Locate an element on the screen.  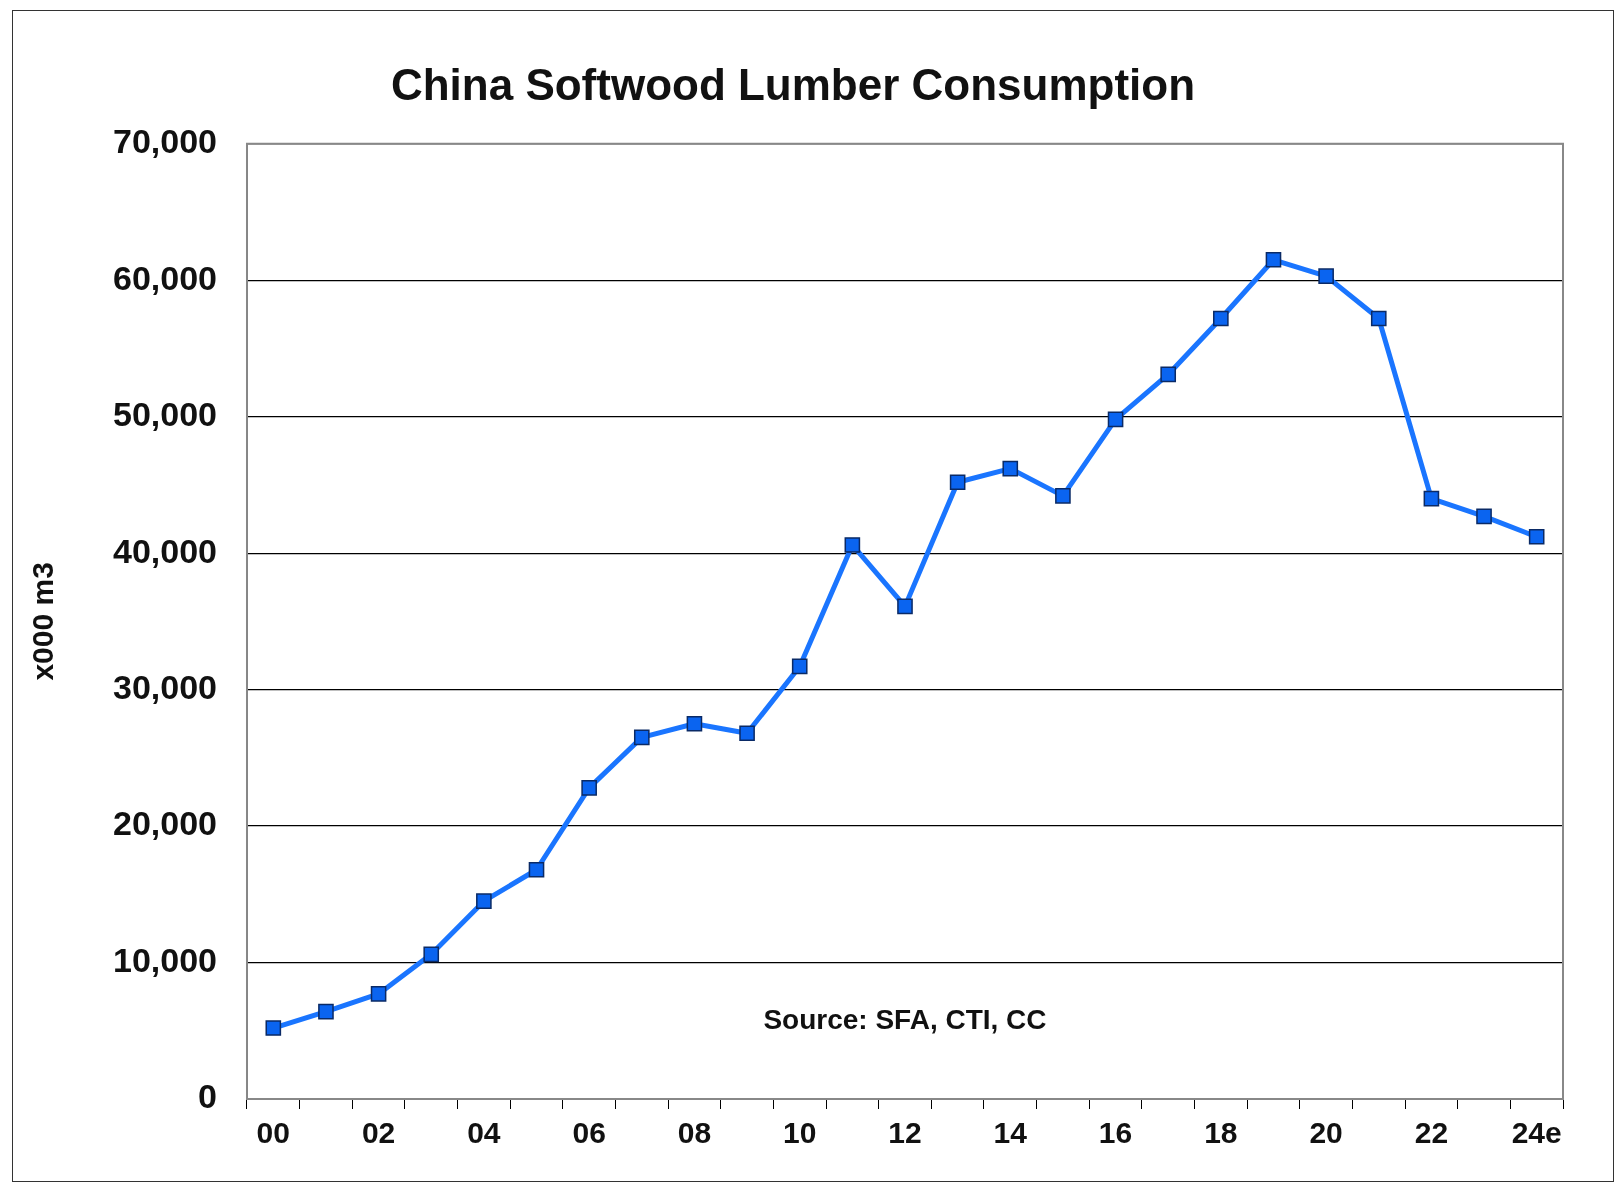
chart-title: China Softwood Lumber Consumption is located at coordinates (793, 84).